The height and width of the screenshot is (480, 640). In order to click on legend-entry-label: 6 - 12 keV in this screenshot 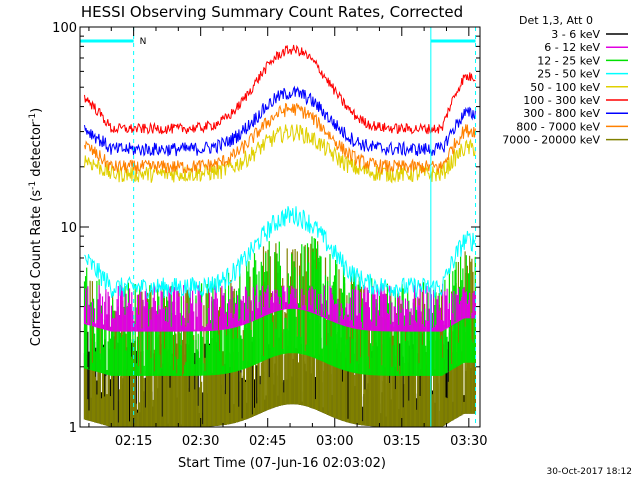, I will do `click(572, 47)`.